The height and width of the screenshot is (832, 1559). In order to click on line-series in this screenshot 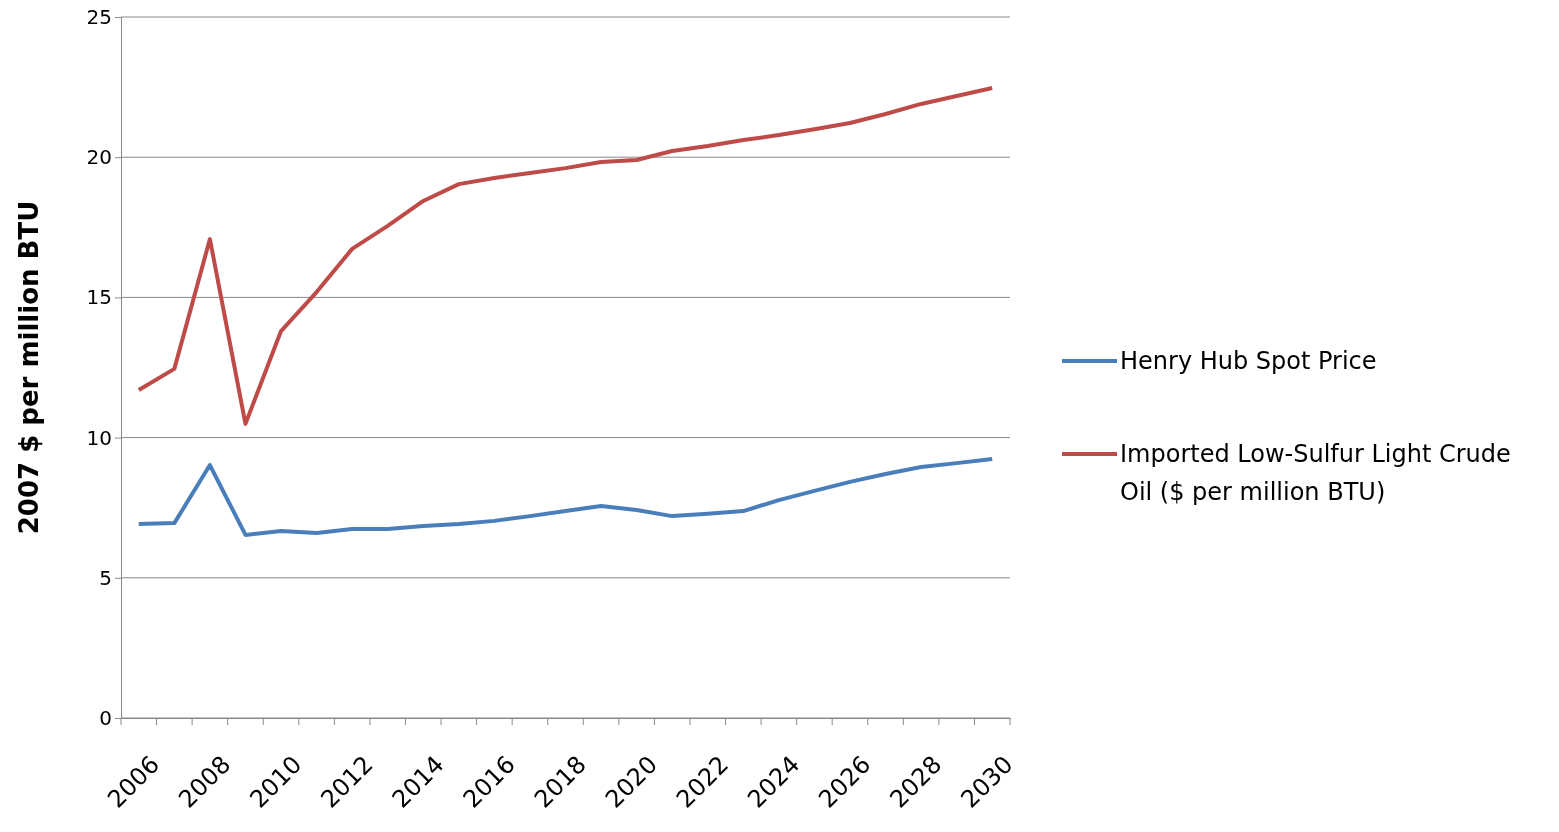, I will do `click(565, 496)`.